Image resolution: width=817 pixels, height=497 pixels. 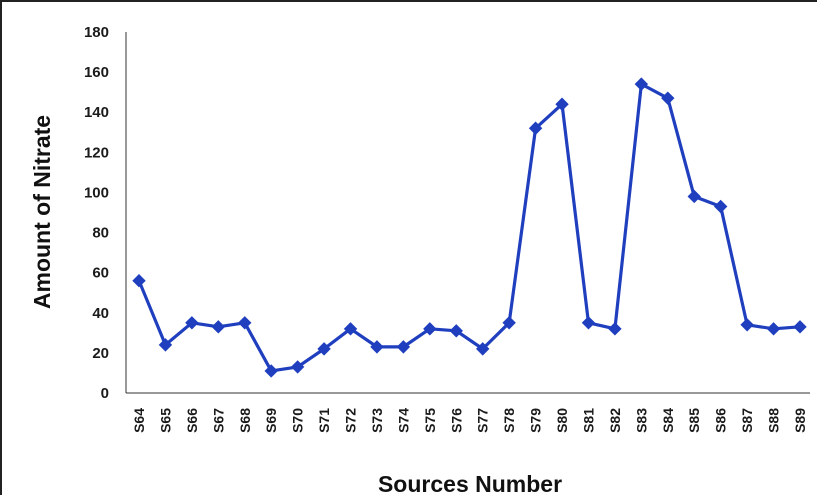 I want to click on x-tick-label: S89, so click(x=800, y=420).